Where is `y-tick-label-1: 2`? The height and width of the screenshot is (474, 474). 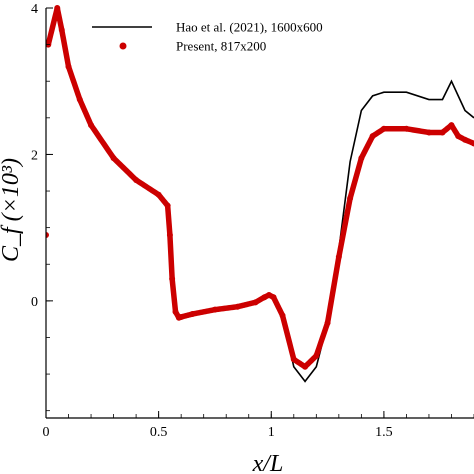
y-tick-label-1: 2 is located at coordinates (34, 155).